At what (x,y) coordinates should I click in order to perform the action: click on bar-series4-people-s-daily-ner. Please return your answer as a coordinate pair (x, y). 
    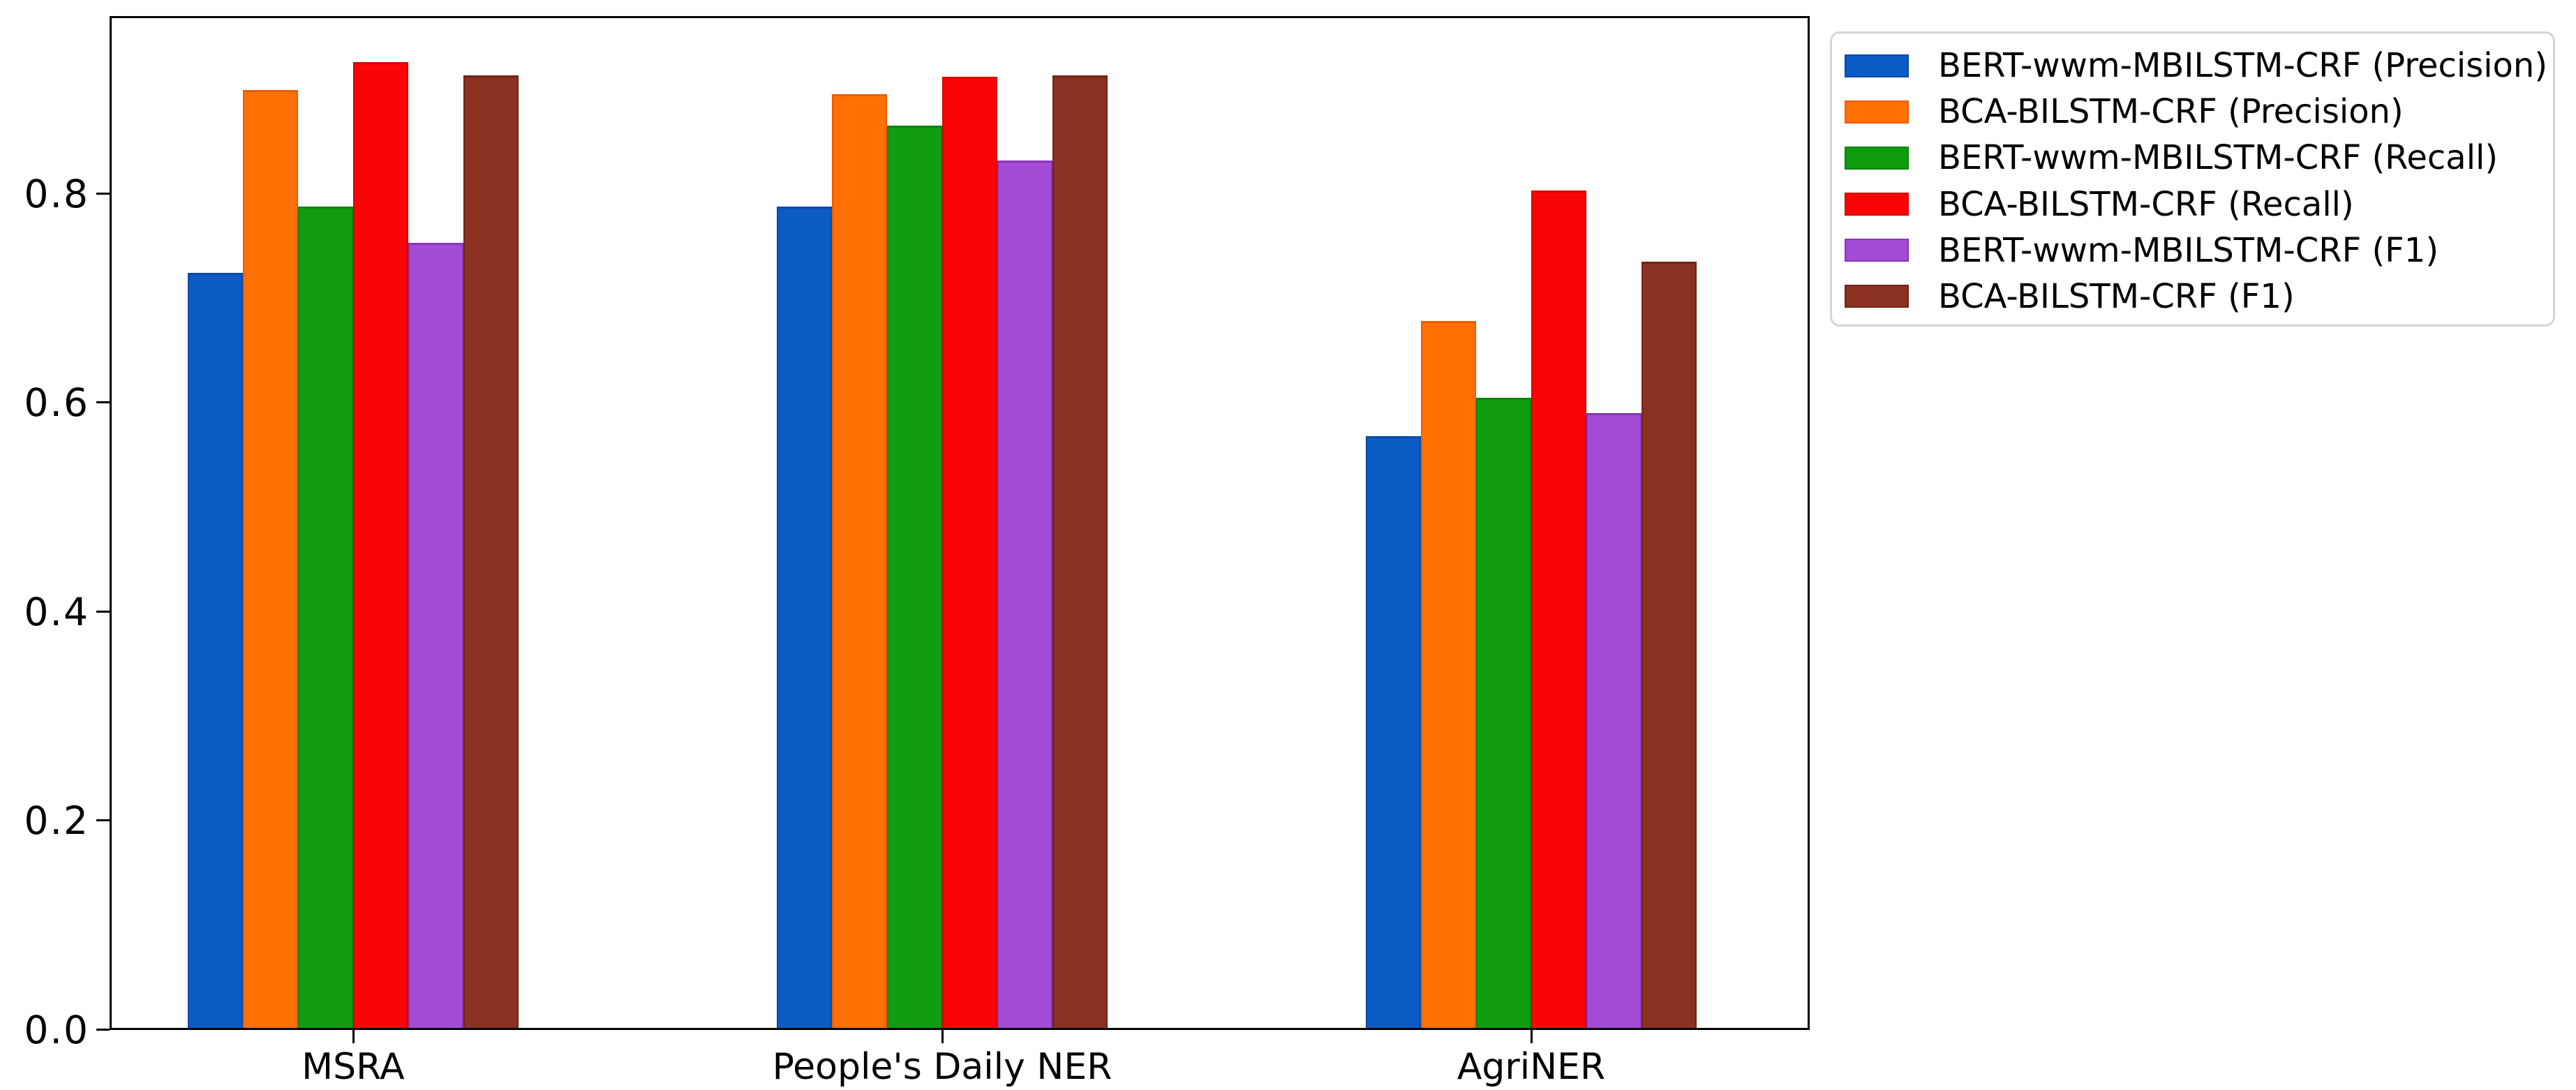
    Looking at the image, I should click on (969, 552).